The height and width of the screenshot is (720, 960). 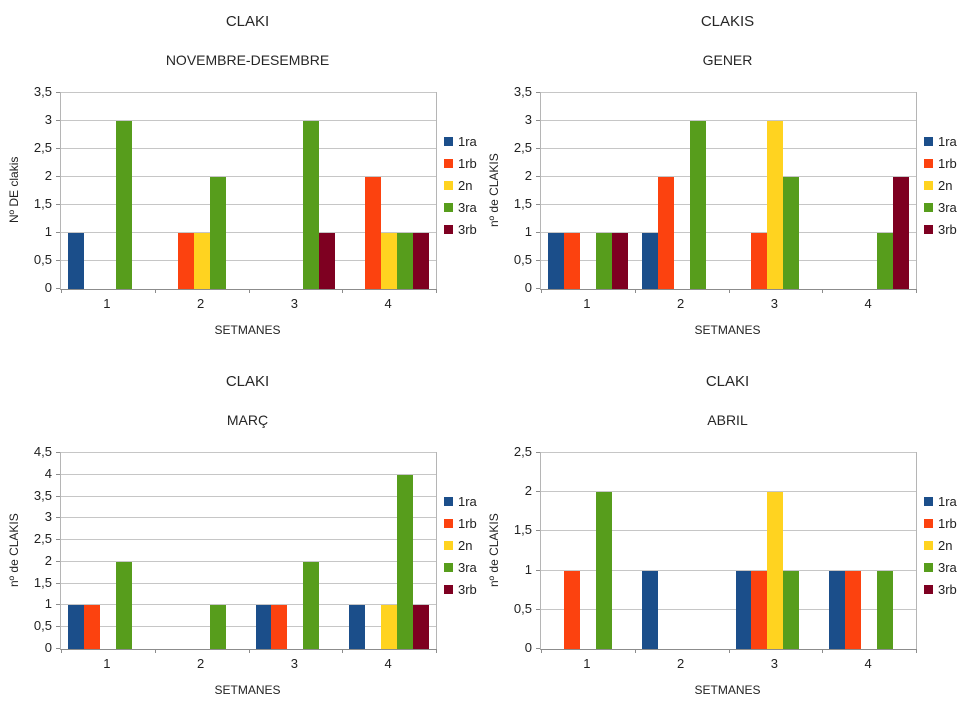 I want to click on y-tick-label: 4,5, so click(x=42, y=451).